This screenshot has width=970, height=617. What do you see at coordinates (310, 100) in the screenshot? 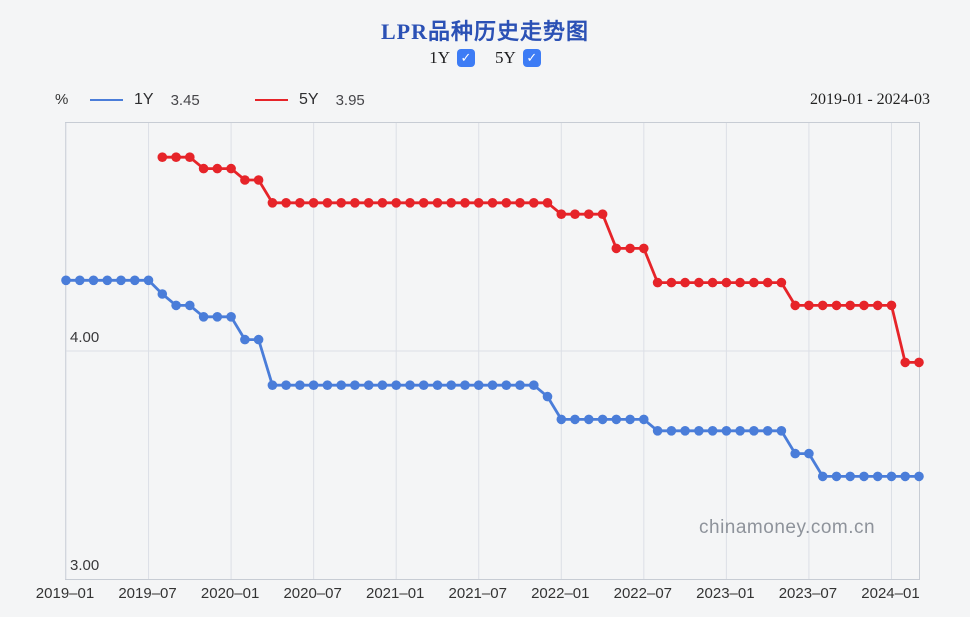
I see `legend-item-5y: 5Y 3.95` at bounding box center [310, 100].